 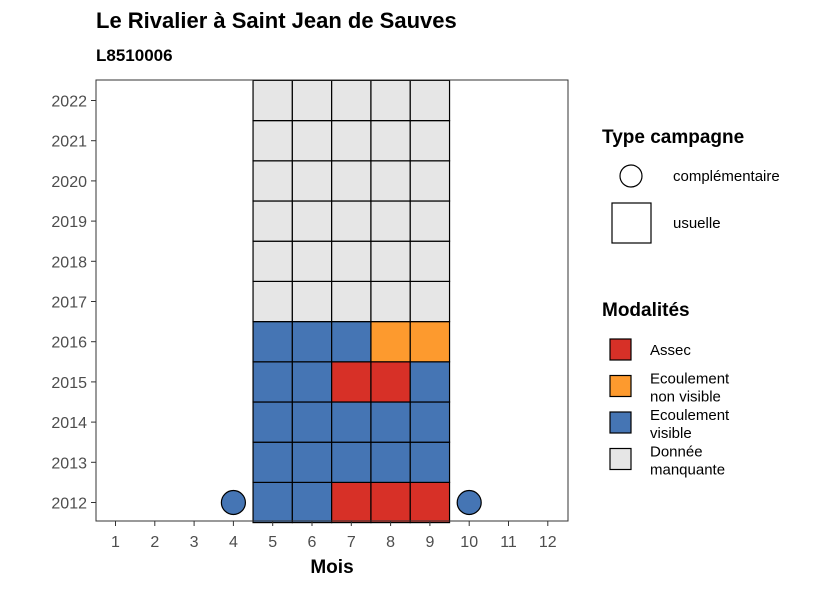 What do you see at coordinates (631, 223) in the screenshot?
I see `legend-type-key-square` at bounding box center [631, 223].